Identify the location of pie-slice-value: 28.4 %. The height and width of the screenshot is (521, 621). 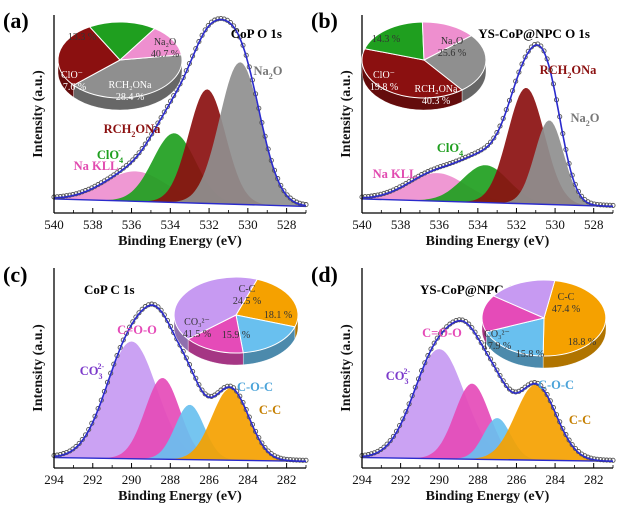
(130, 97).